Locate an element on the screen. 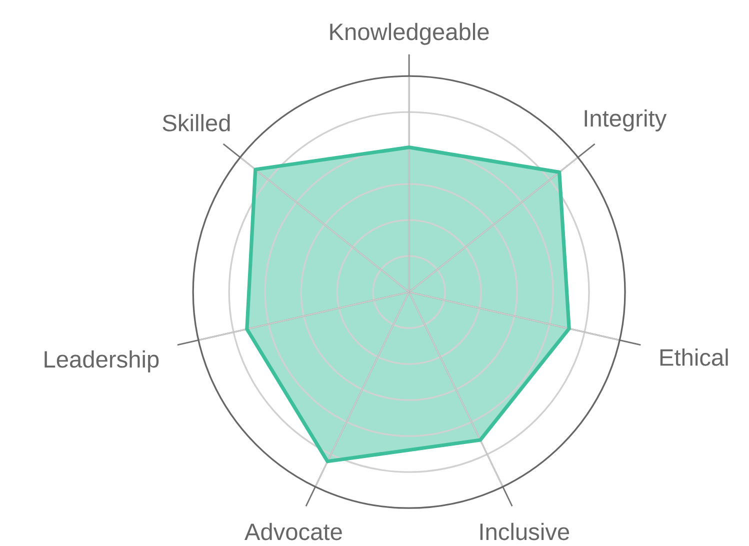 The image size is (749, 546). spoke-label: Inclusive is located at coordinates (525, 531).